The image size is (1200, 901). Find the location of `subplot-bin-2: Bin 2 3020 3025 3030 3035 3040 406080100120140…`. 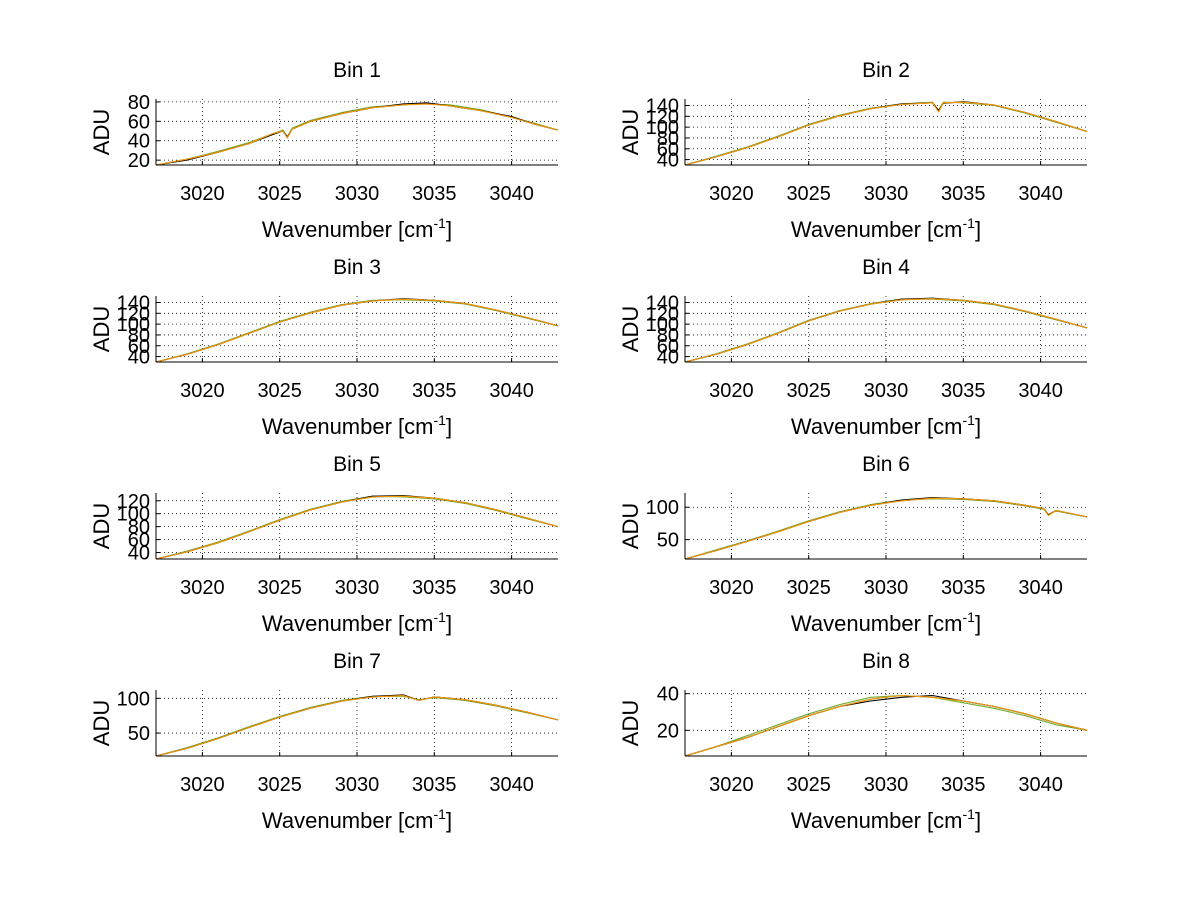

subplot-bin-2: Bin 2 3020 3025 3030 3035 3040 406080100120140… is located at coordinates (853, 150).